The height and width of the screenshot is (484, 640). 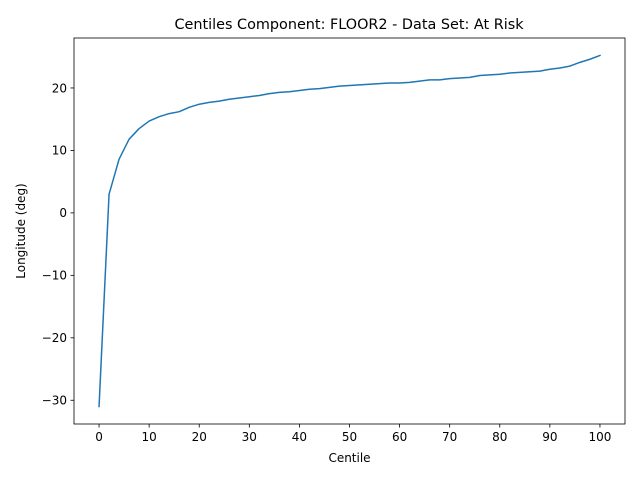 What do you see at coordinates (249, 437) in the screenshot?
I see `x-tick-label: 30` at bounding box center [249, 437].